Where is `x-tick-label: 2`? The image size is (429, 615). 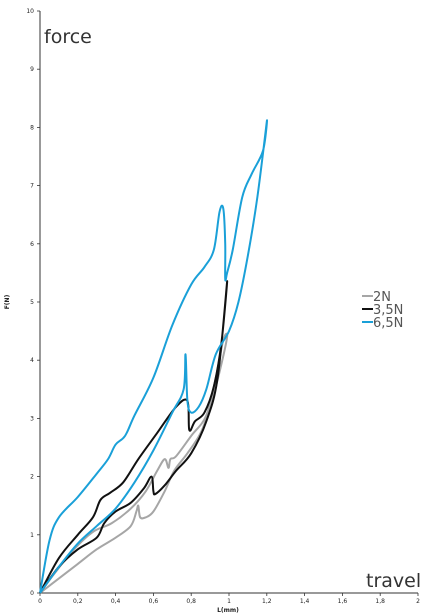 x-tick-label: 2 is located at coordinates (418, 601).